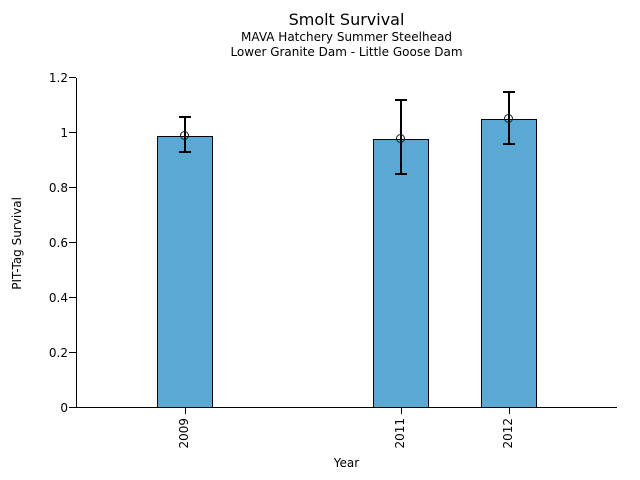  What do you see at coordinates (400, 433) in the screenshot?
I see `x-tick-label: 2011` at bounding box center [400, 433].